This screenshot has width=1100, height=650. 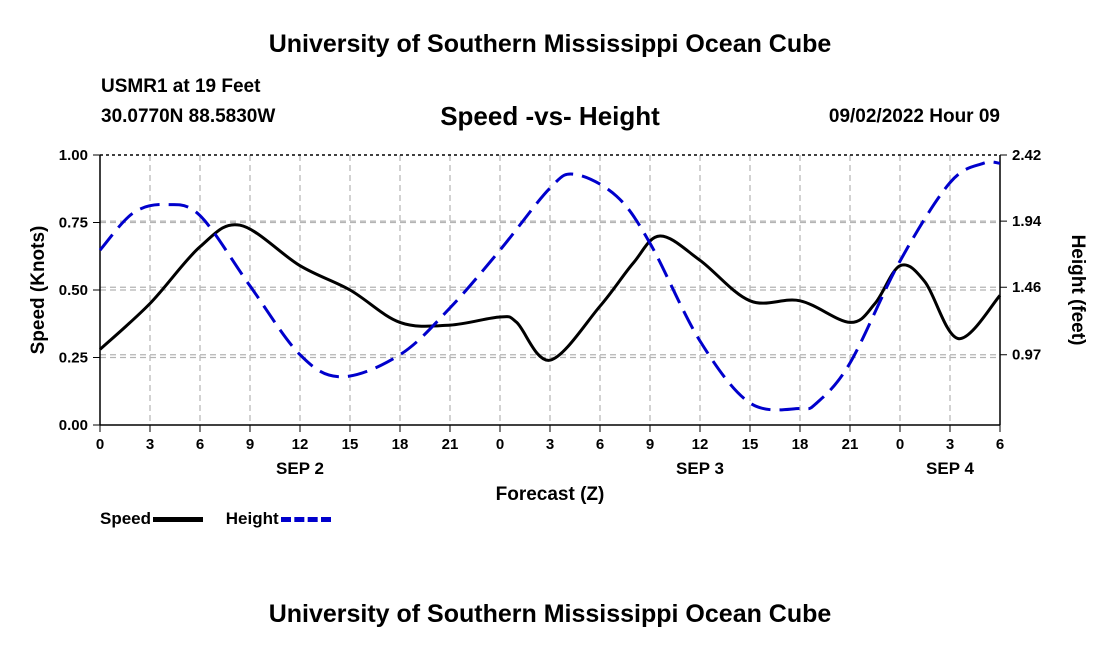 I want to click on date-label: SEP 3, so click(x=700, y=468).